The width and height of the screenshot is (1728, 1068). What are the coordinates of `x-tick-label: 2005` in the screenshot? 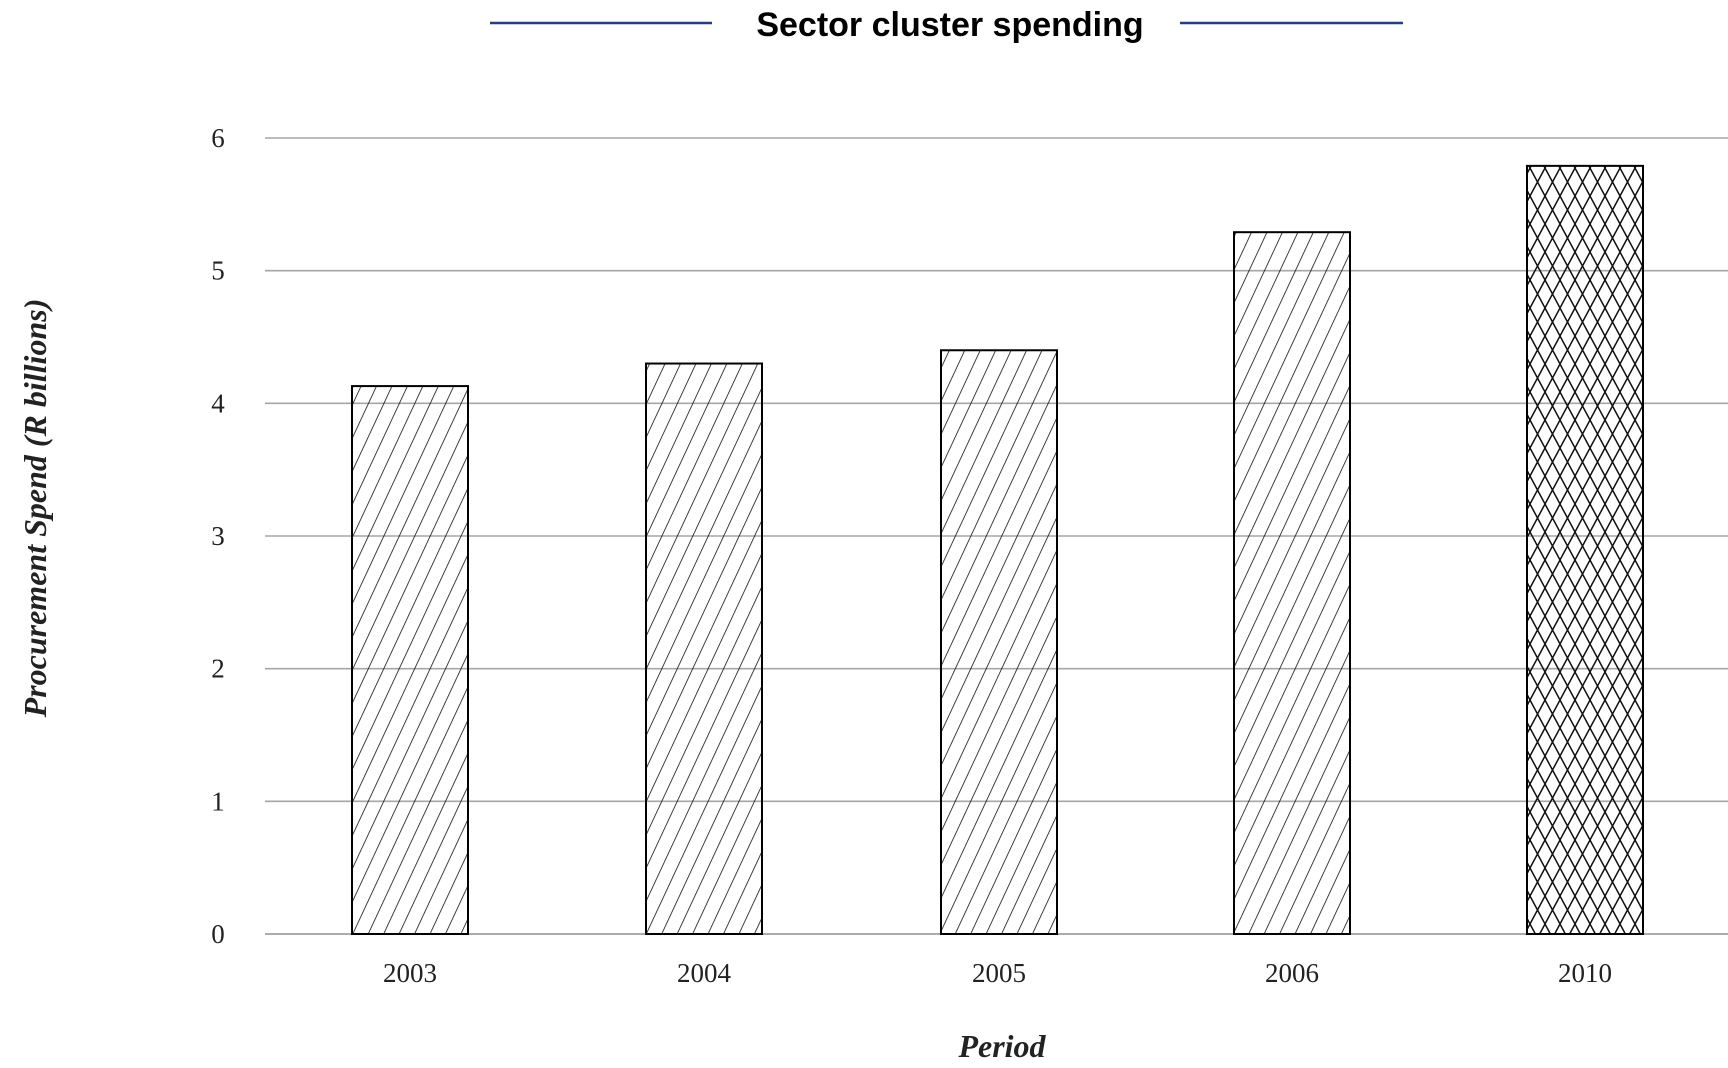 It's located at (999, 973).